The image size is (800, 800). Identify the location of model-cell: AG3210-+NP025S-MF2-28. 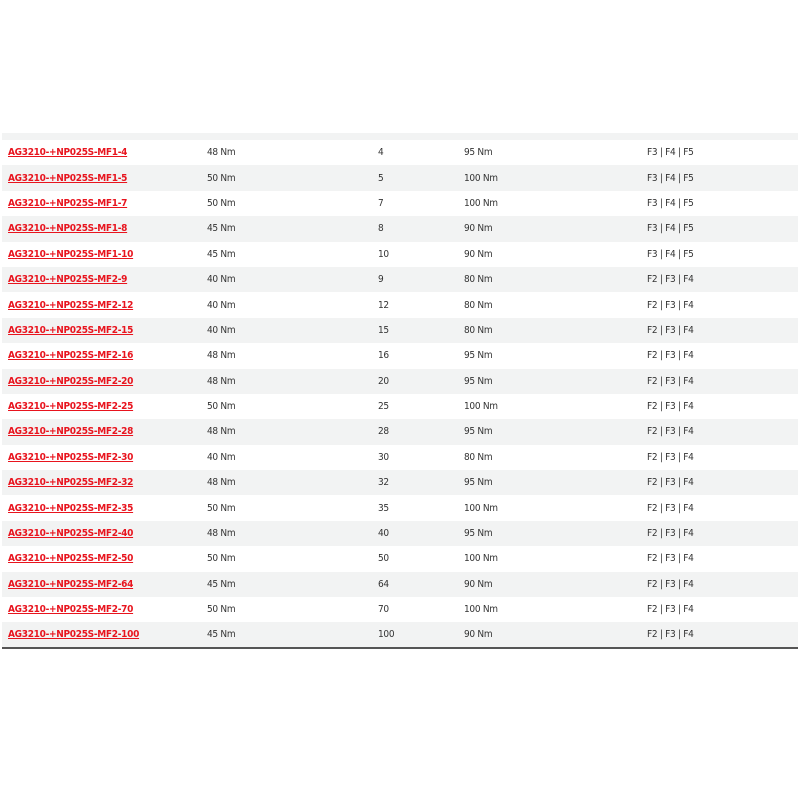
(104, 431).